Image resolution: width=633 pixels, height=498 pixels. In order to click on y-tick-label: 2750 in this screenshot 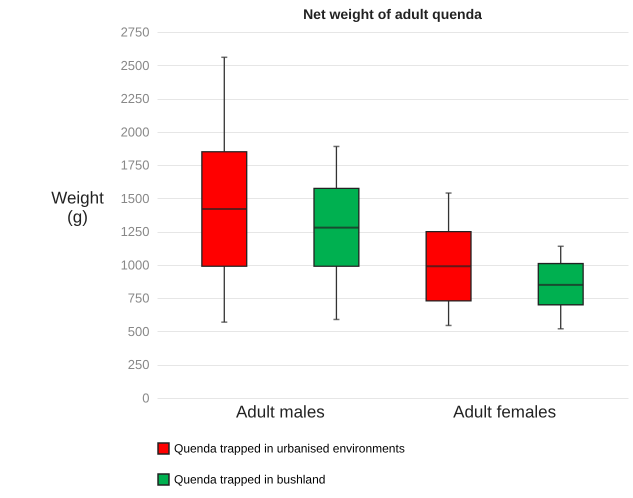, I will do `click(135, 32)`.